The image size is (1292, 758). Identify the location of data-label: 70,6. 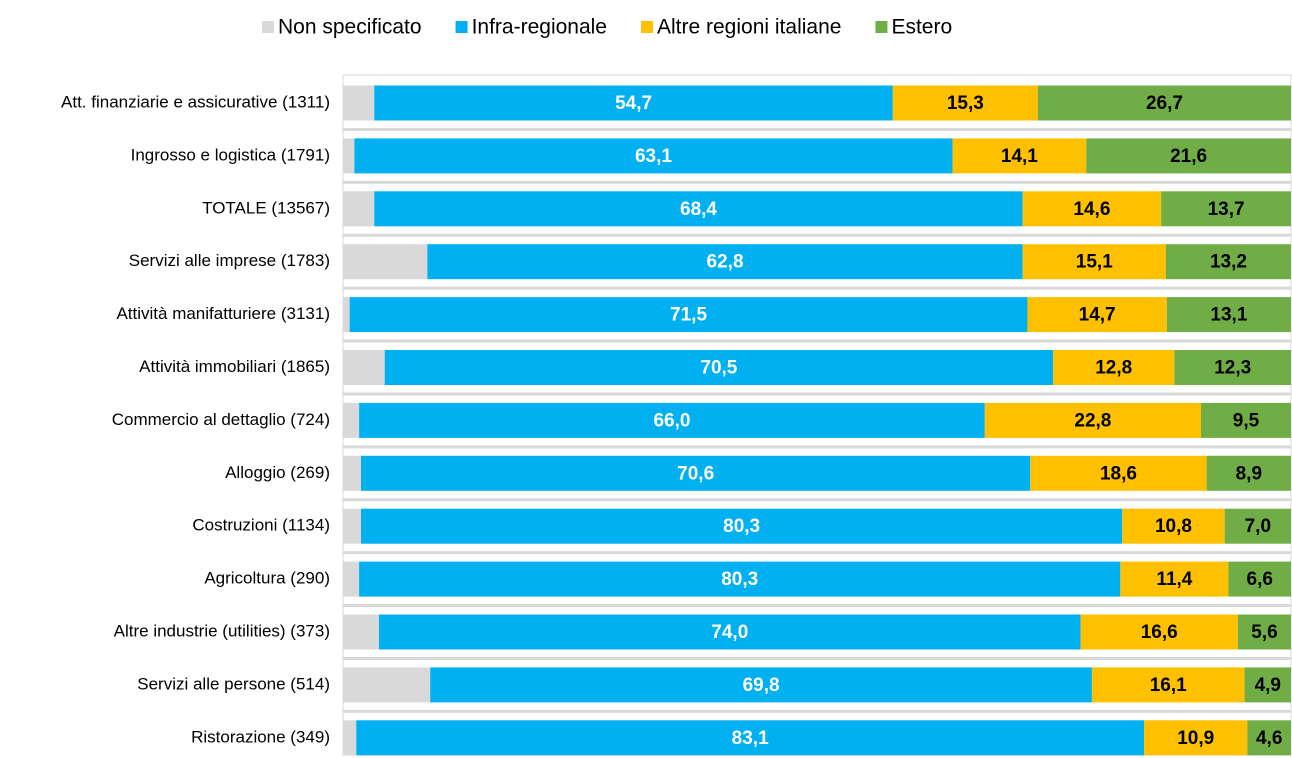
(695, 473).